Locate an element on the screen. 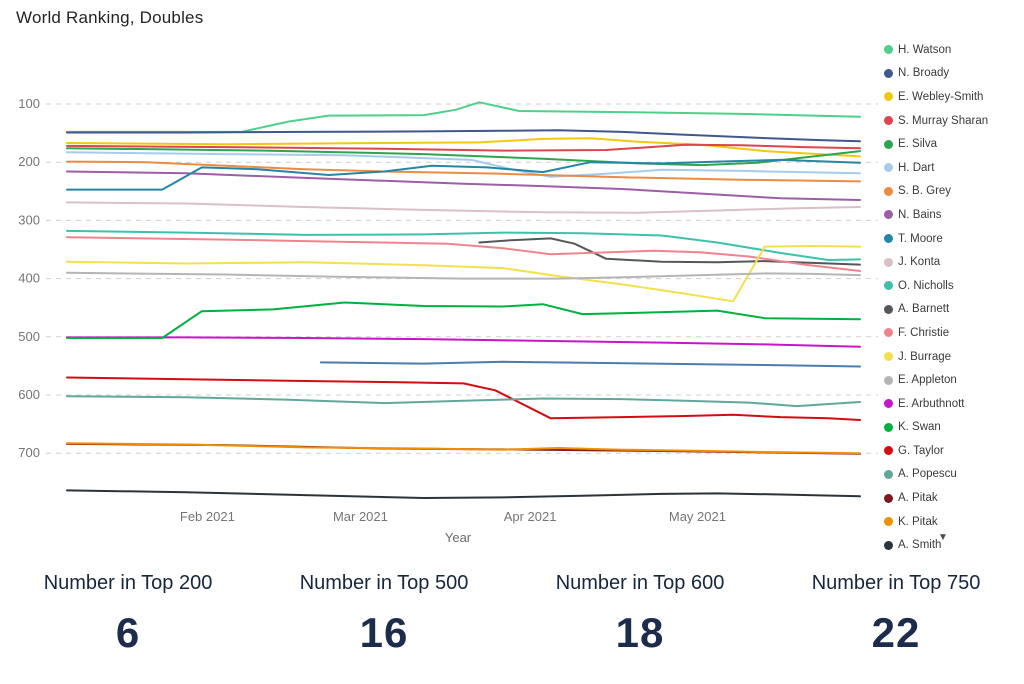 Image resolution: width=1024 pixels, height=684 pixels. series-line-h-watson is located at coordinates (463, 117).